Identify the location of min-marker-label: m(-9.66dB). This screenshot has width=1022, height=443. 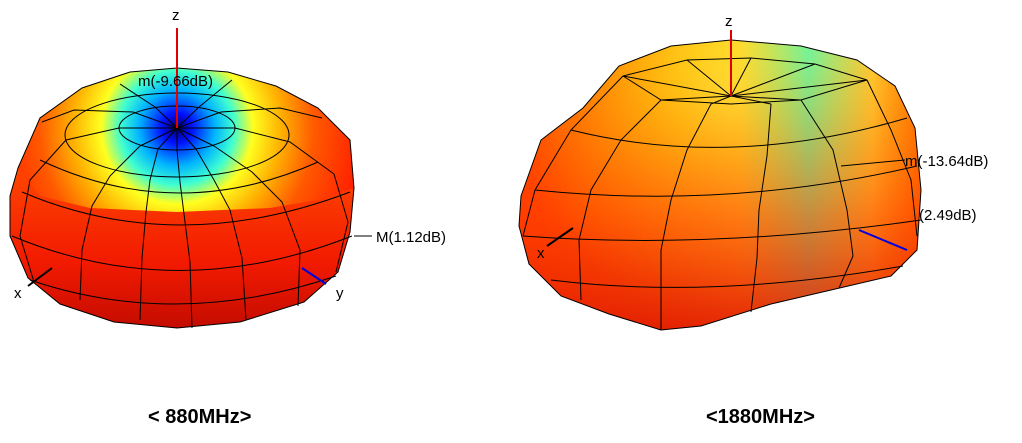
(175, 81).